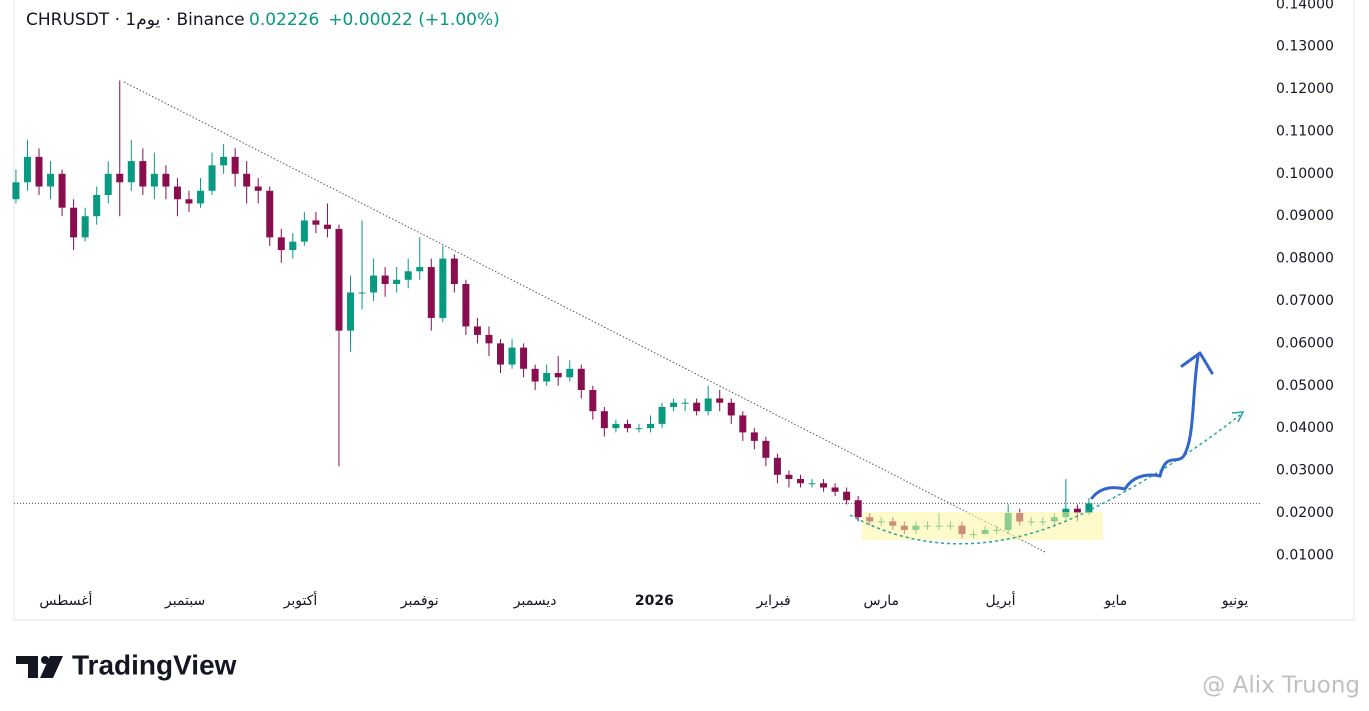  I want to click on logo: TradingView, so click(126, 664).